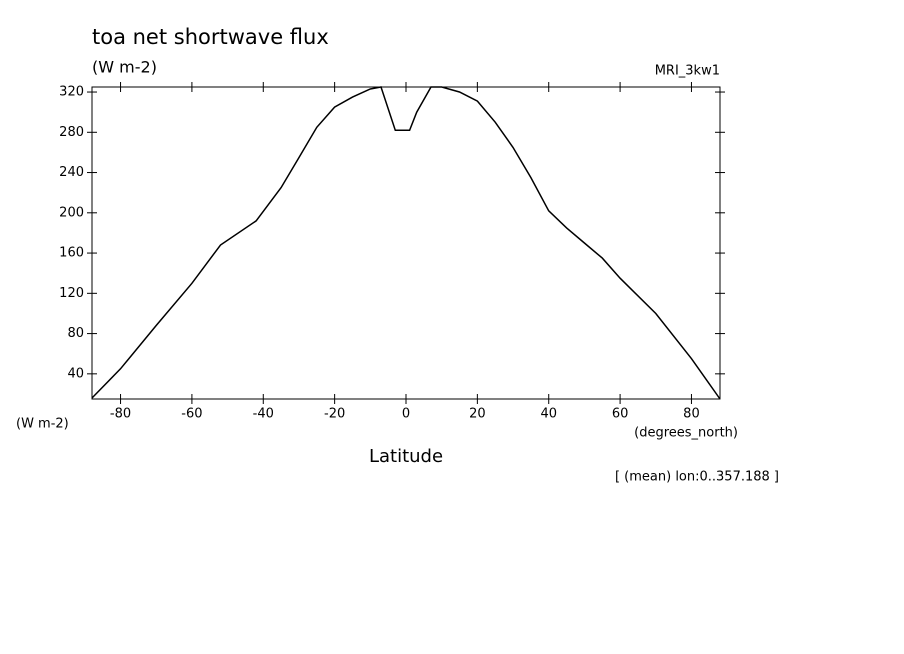  Describe the element at coordinates (120, 414) in the screenshot. I see `x-tick-label: -80` at that location.